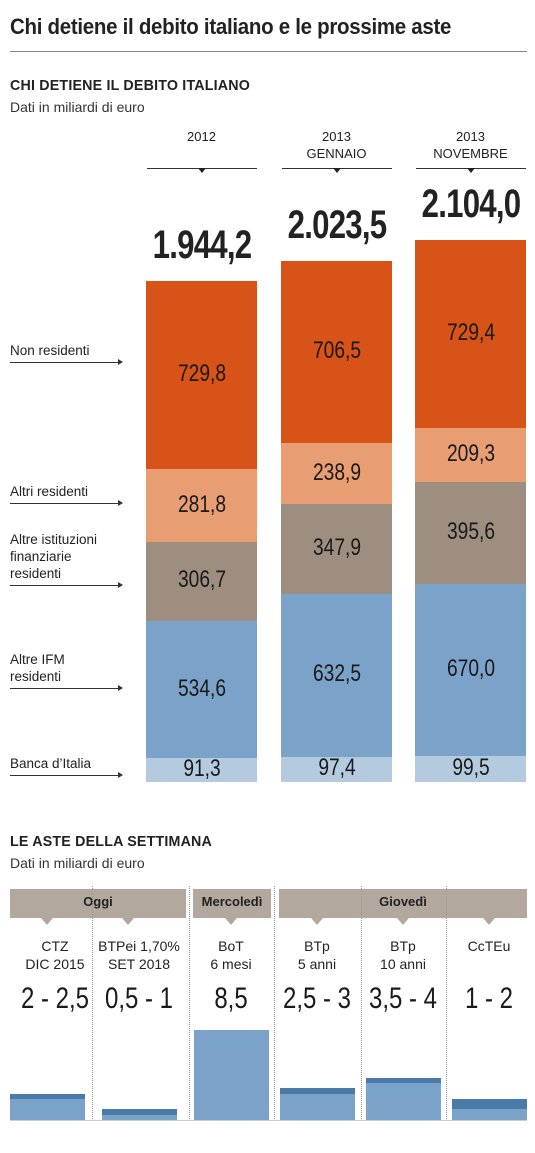  I want to click on column-header-2: GENNAIO, so click(336, 153).